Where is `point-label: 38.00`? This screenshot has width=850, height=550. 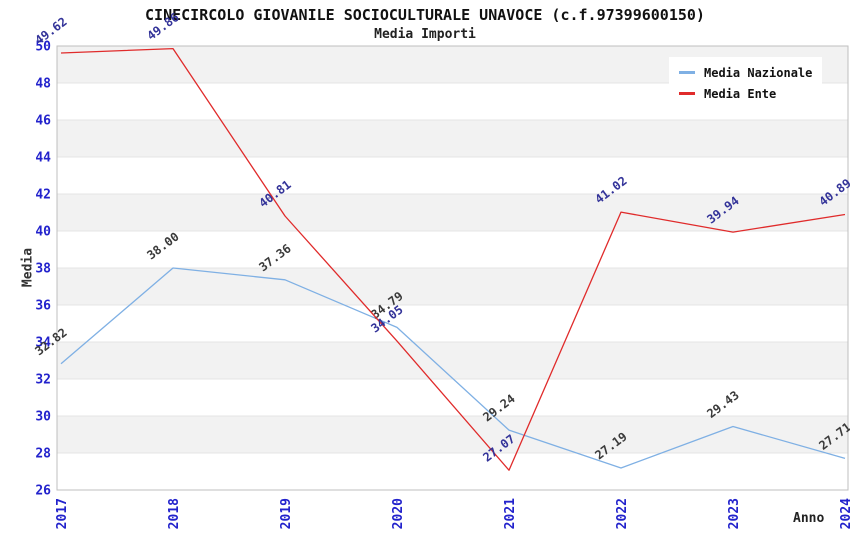 point-label: 38.00 is located at coordinates (162, 245).